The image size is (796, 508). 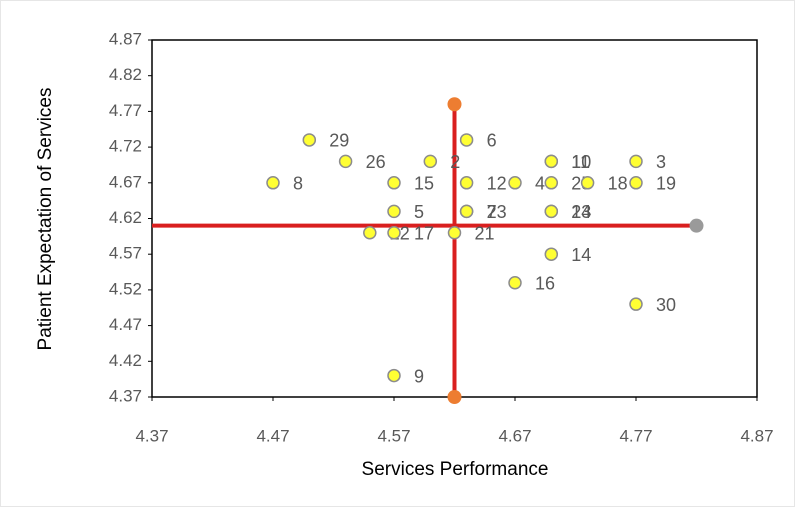 What do you see at coordinates (125, 360) in the screenshot?
I see `y-tick-label: 4.42` at bounding box center [125, 360].